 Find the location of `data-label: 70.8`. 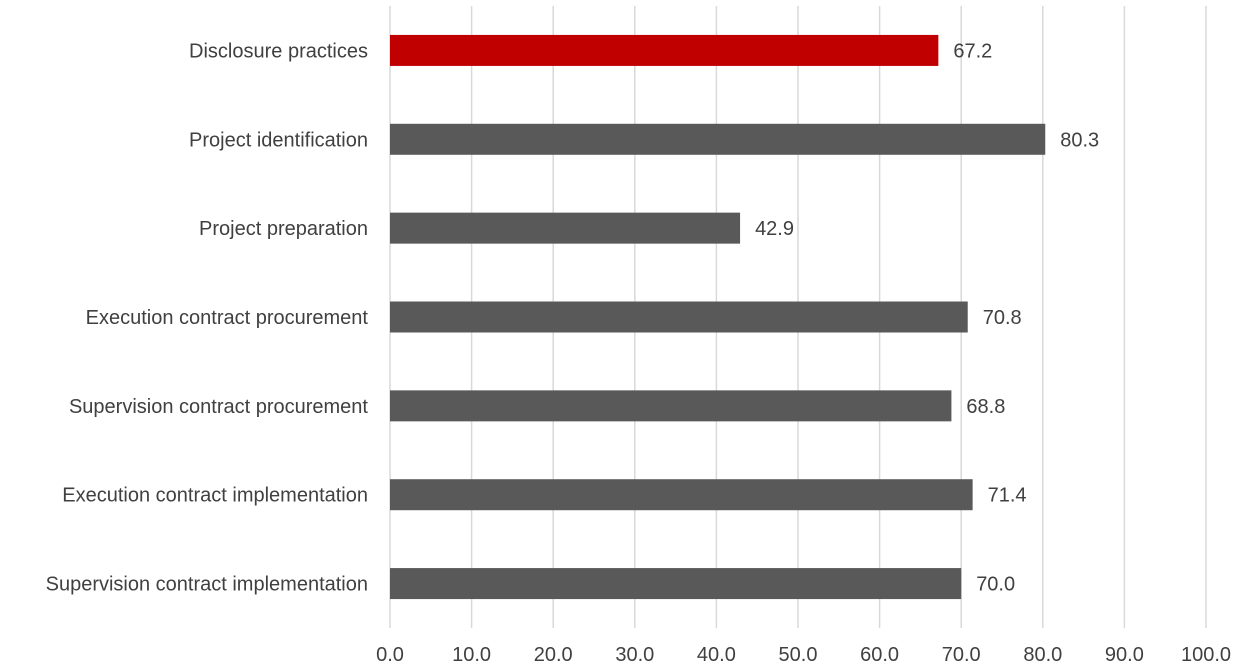

data-label: 70.8 is located at coordinates (1002, 318).